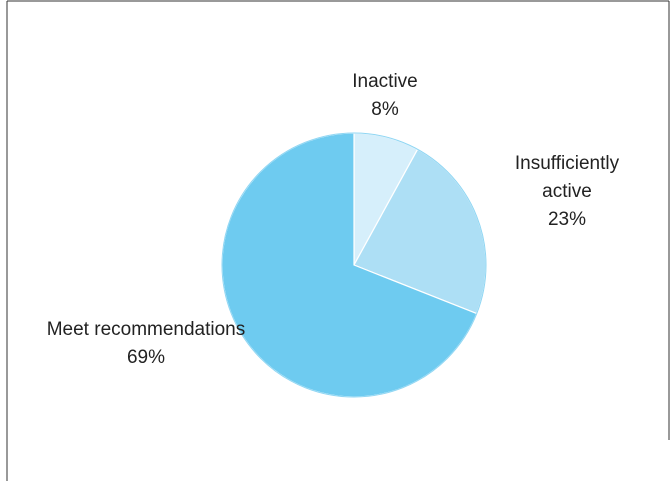 The width and height of the screenshot is (670, 481). I want to click on slice-value-label: 8%, so click(385, 109).